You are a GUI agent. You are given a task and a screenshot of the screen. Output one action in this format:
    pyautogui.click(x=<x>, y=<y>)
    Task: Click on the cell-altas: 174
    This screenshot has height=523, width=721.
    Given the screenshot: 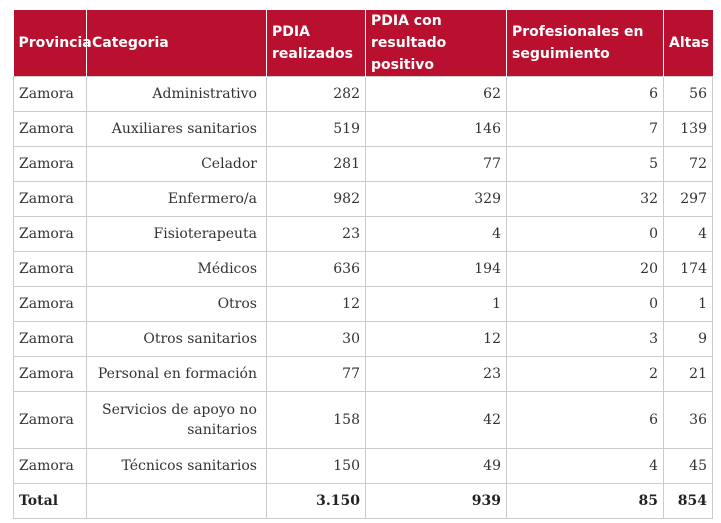 What is the action you would take?
    pyautogui.click(x=688, y=269)
    